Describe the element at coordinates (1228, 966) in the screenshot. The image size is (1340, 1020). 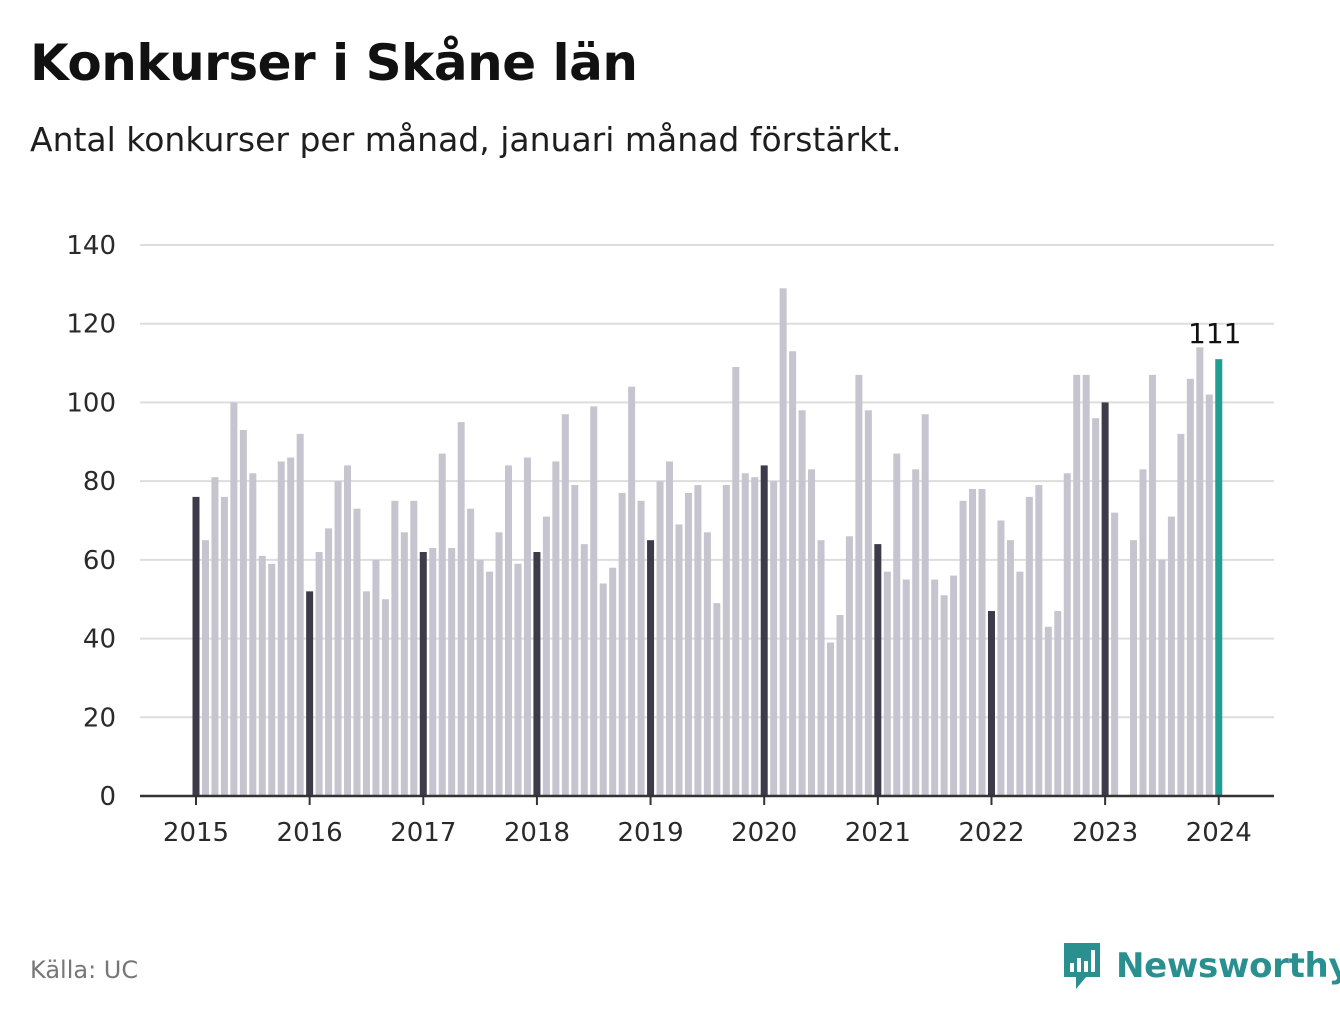
I see `brand-name: Newsworthy` at that location.